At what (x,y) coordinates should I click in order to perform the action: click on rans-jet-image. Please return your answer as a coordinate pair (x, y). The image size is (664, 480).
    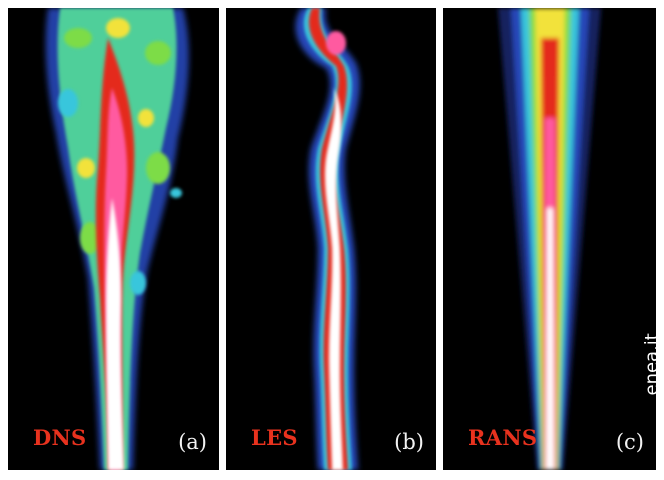
    Looking at the image, I should click on (549, 239).